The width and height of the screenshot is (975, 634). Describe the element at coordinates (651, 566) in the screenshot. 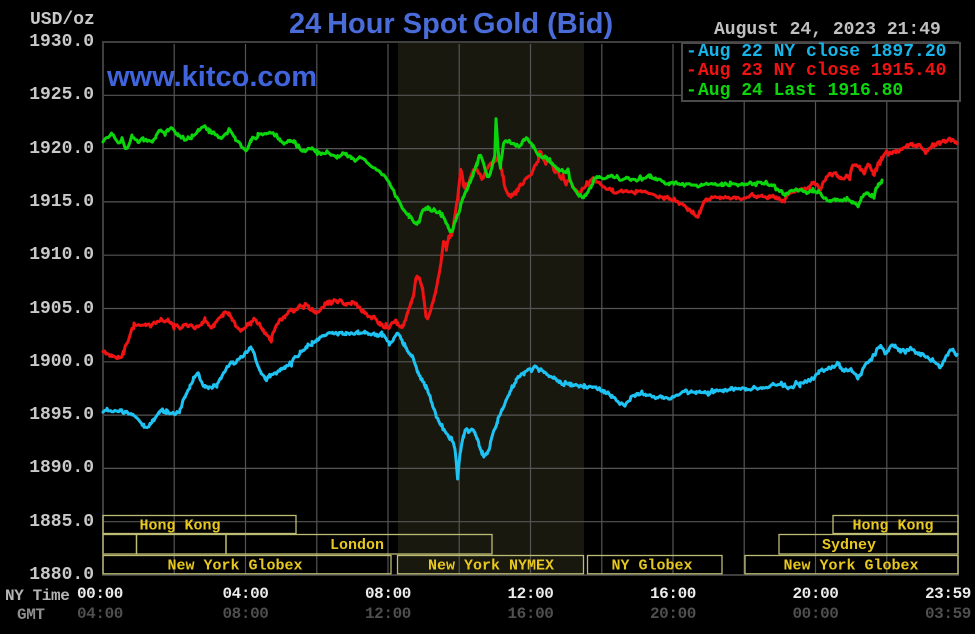

I see `svg-text: NY Globex` at that location.